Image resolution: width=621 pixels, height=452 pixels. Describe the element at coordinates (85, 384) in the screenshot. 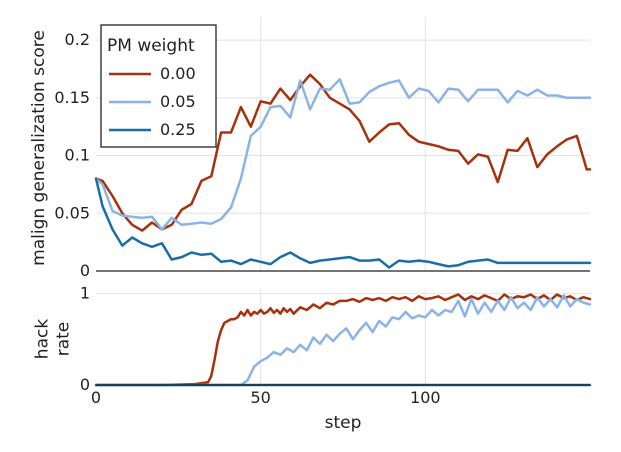

I see `bottom-y-tick-label: 0` at that location.